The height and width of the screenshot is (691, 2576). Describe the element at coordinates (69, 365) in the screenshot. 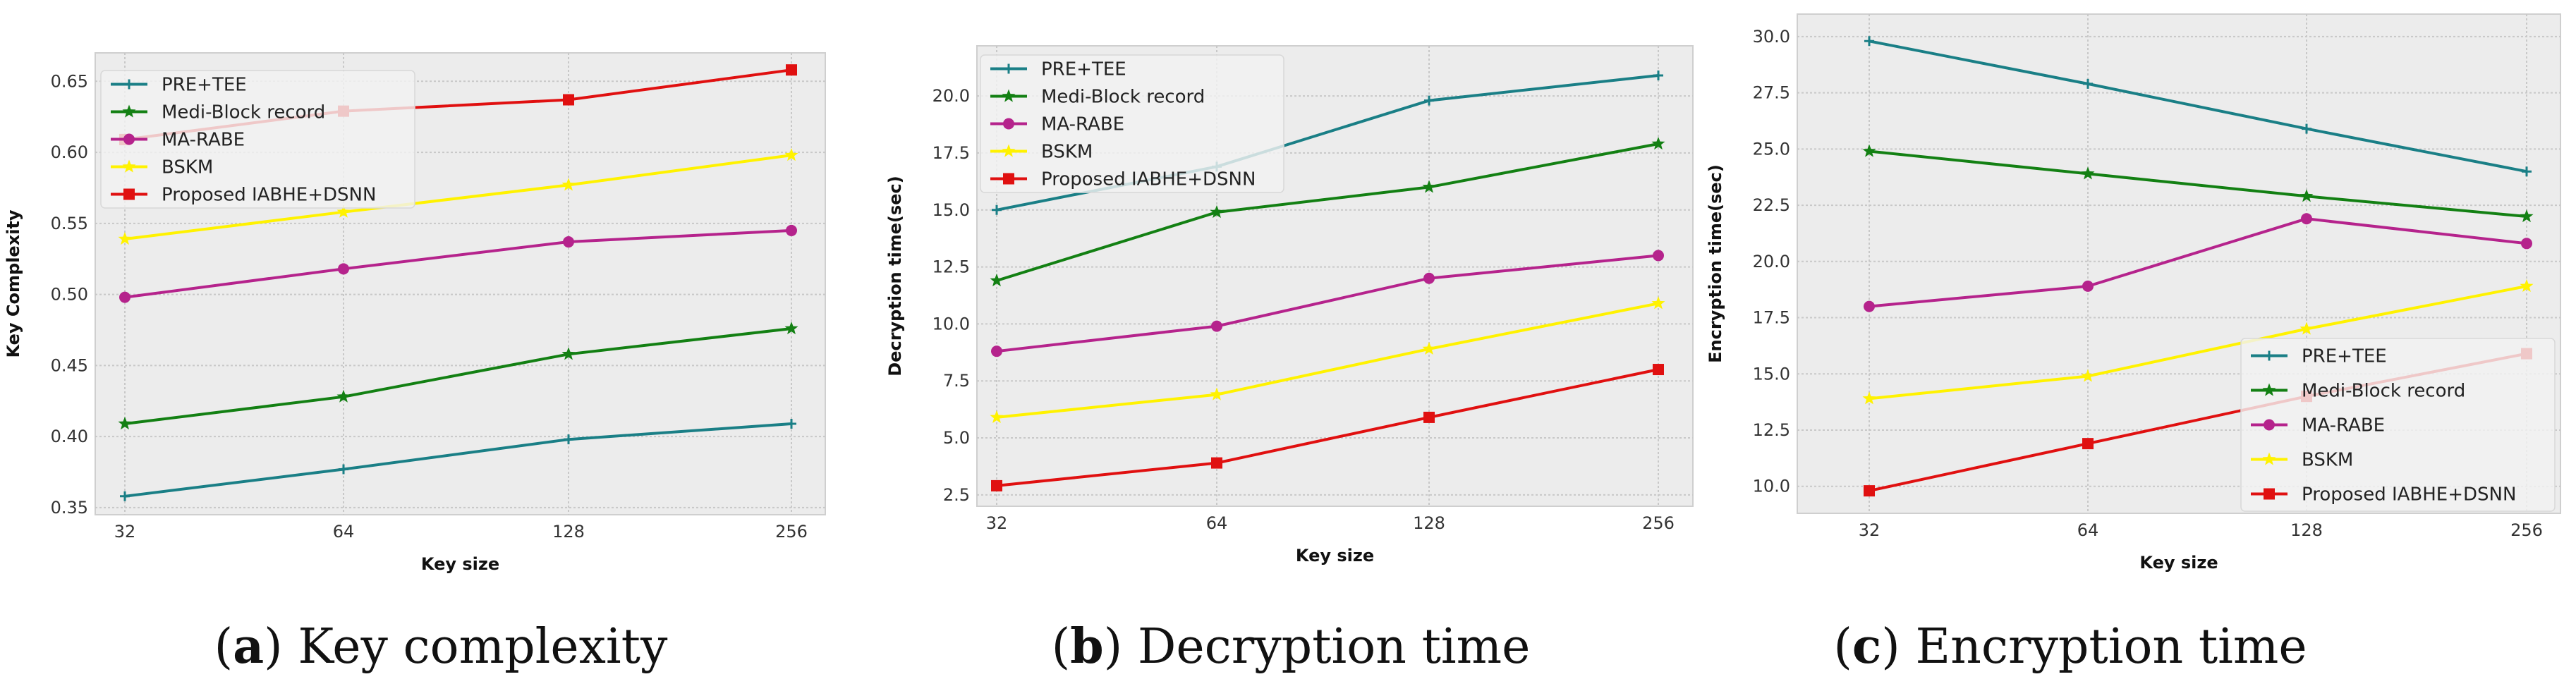

I see `y-tick-label: 0.45` at that location.